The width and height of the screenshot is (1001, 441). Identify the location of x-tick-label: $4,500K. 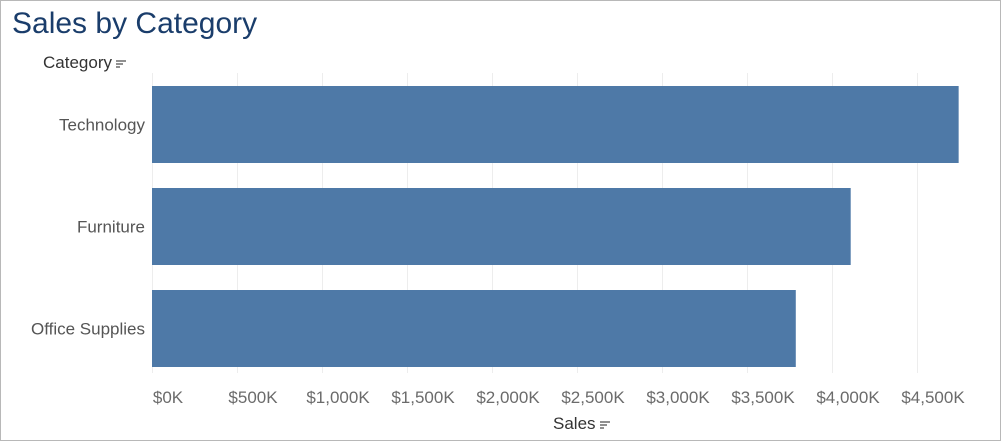
(933, 397).